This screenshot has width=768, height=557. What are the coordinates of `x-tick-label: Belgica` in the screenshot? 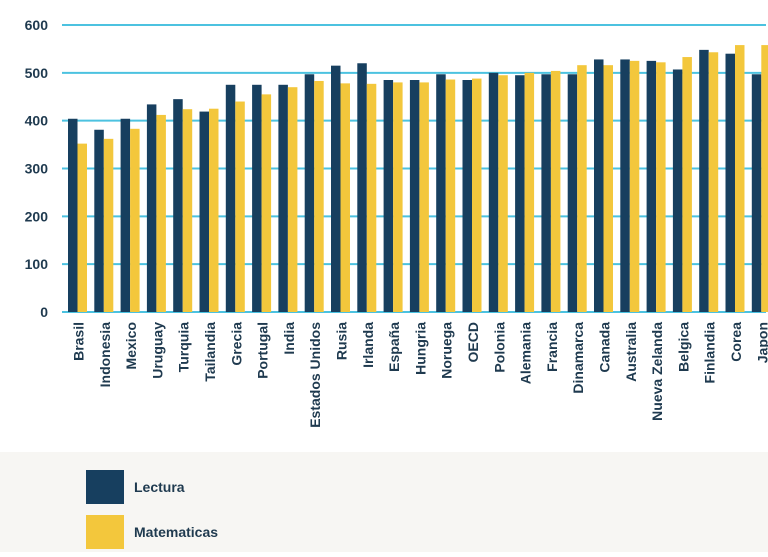 It's located at (683, 347).